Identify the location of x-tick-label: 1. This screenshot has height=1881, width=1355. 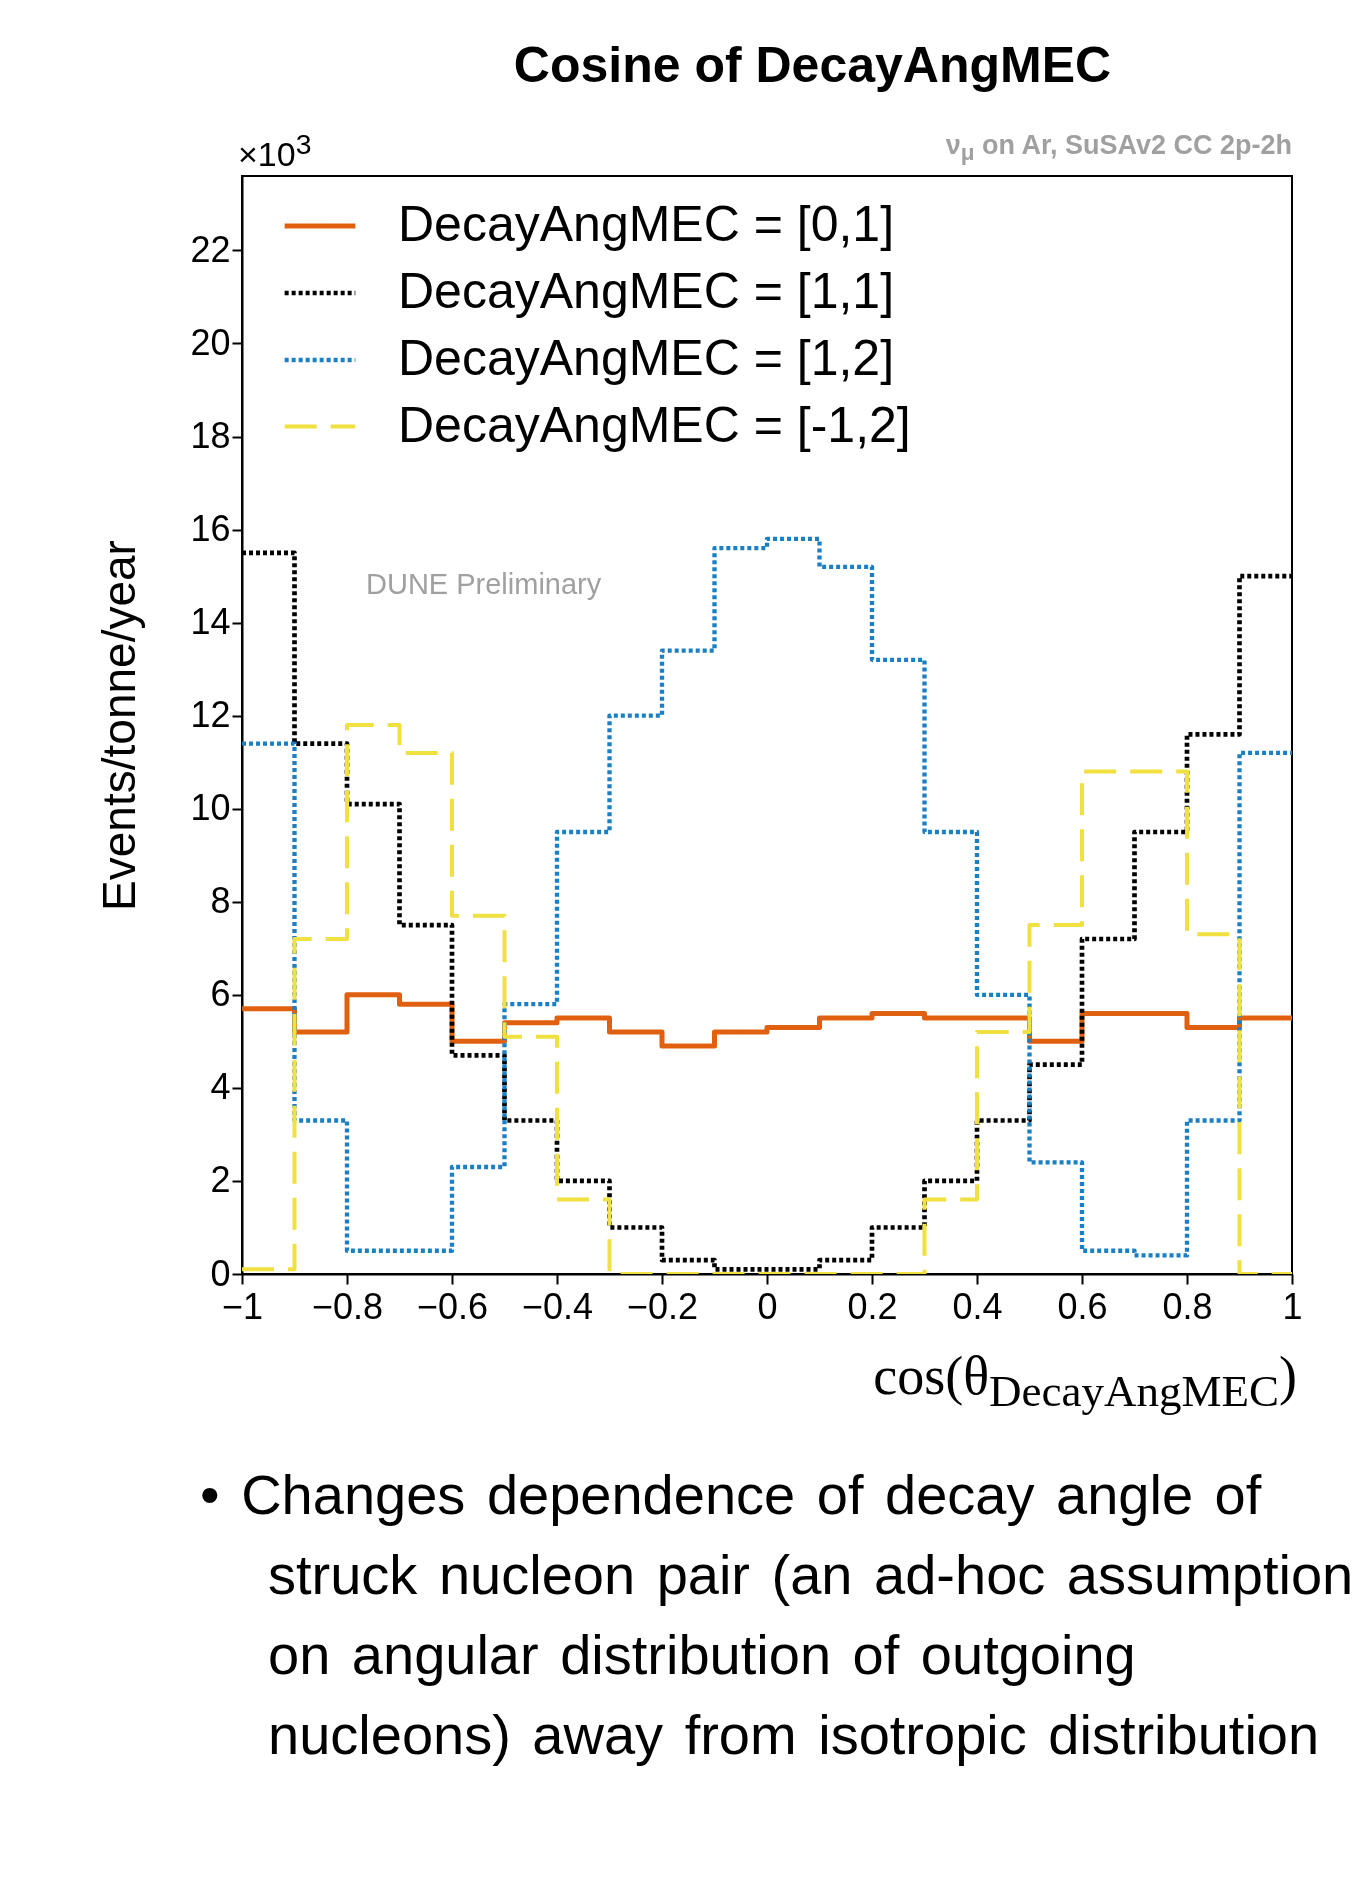
(1292, 1306).